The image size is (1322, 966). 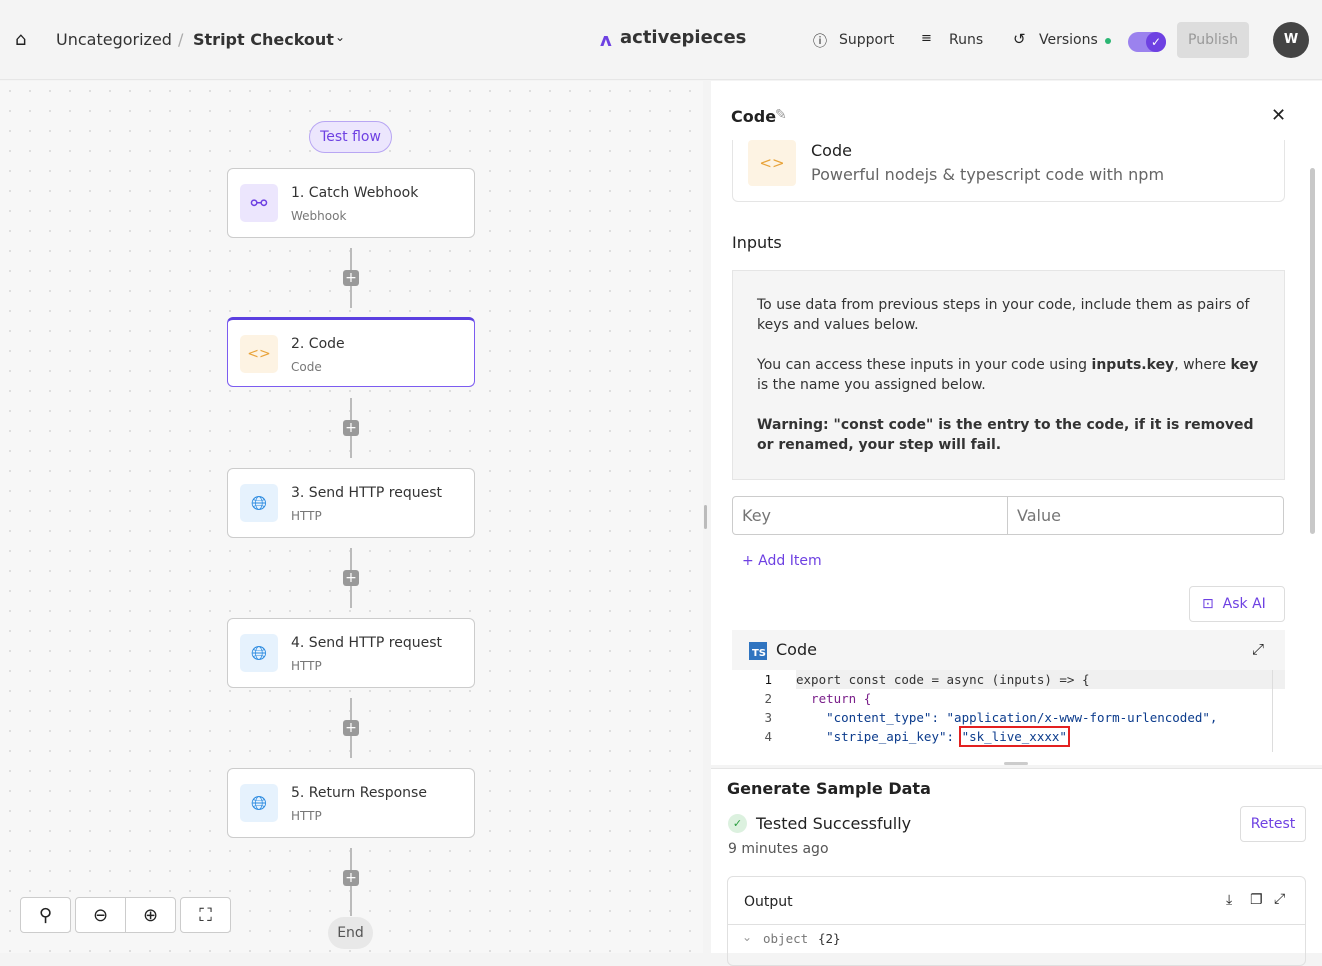 What do you see at coordinates (259, 203) in the screenshot?
I see `webhook-icon: ⚯` at bounding box center [259, 203].